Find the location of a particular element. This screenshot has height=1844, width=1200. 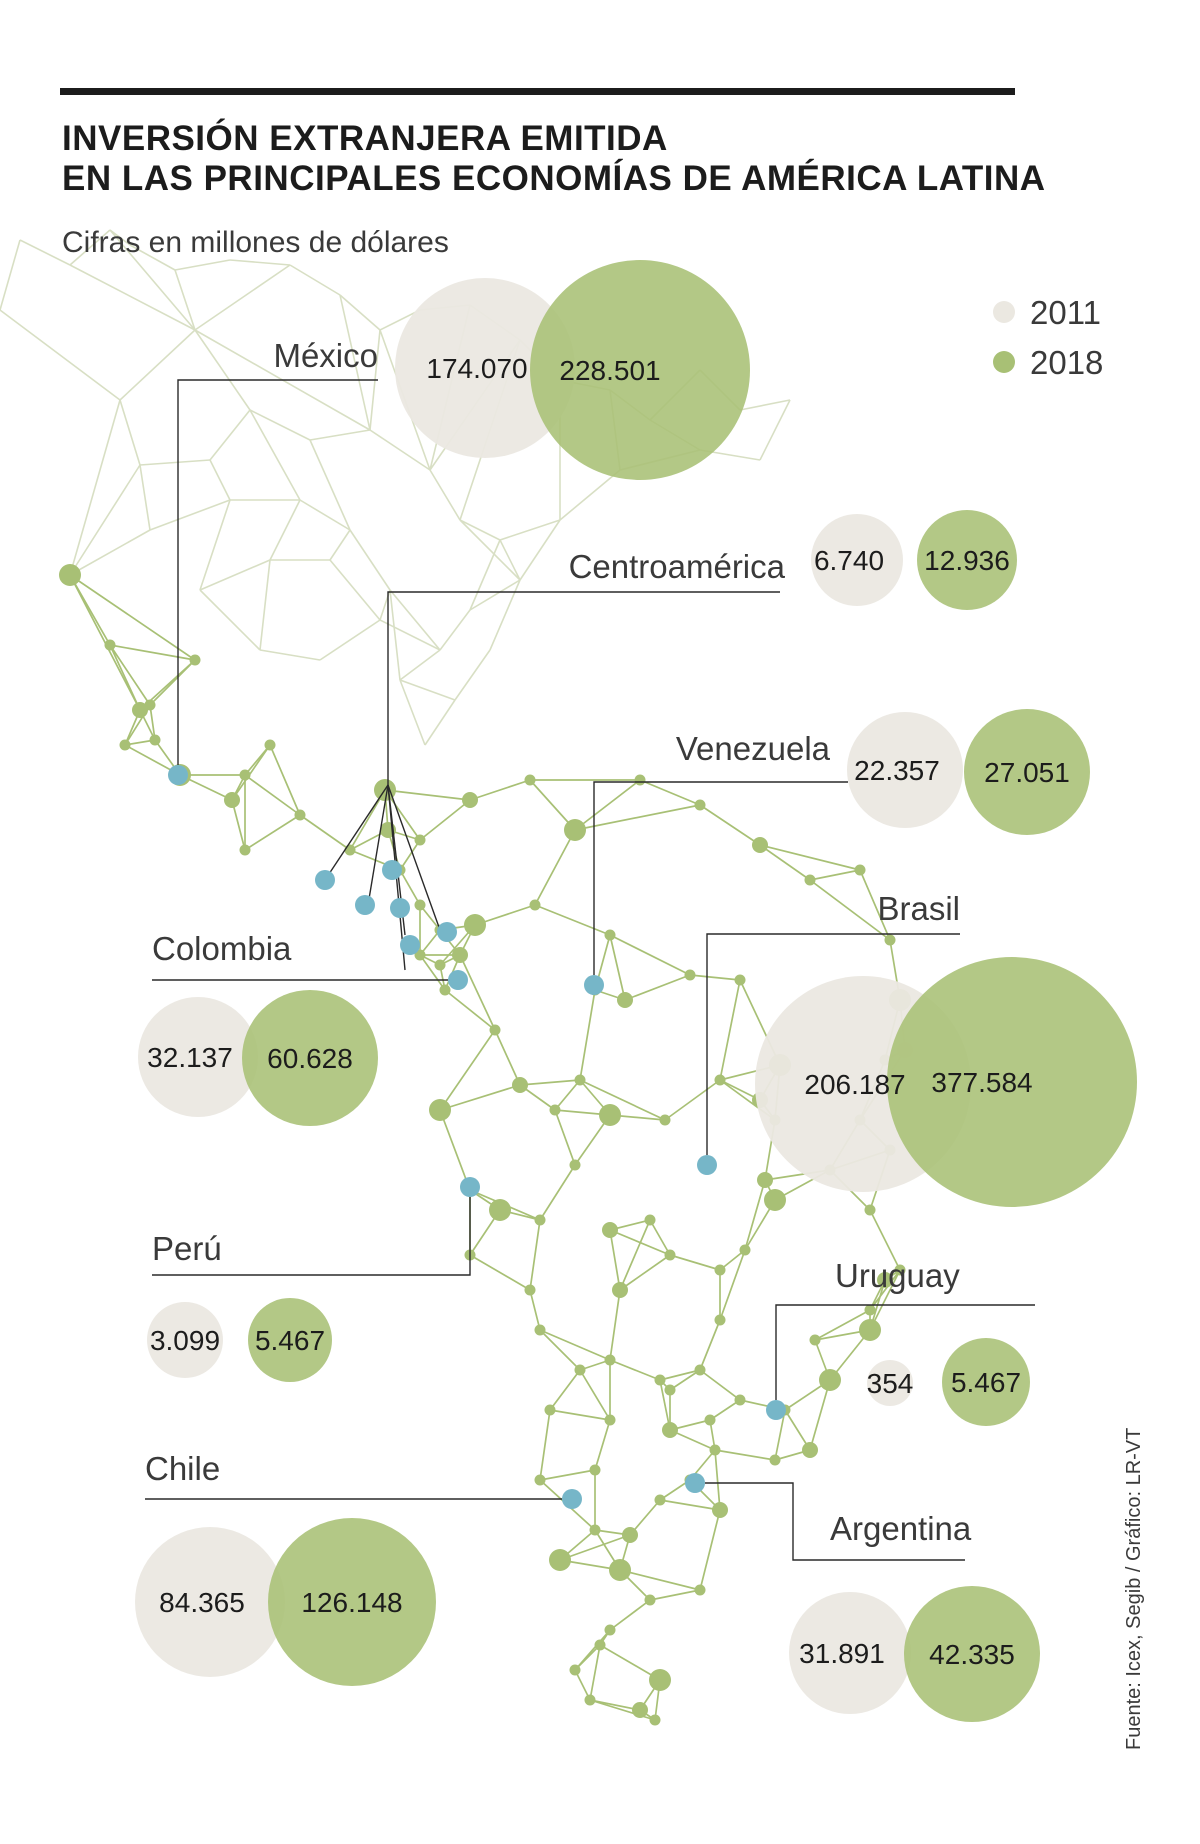

central-america-fan-line is located at coordinates (414, 857).